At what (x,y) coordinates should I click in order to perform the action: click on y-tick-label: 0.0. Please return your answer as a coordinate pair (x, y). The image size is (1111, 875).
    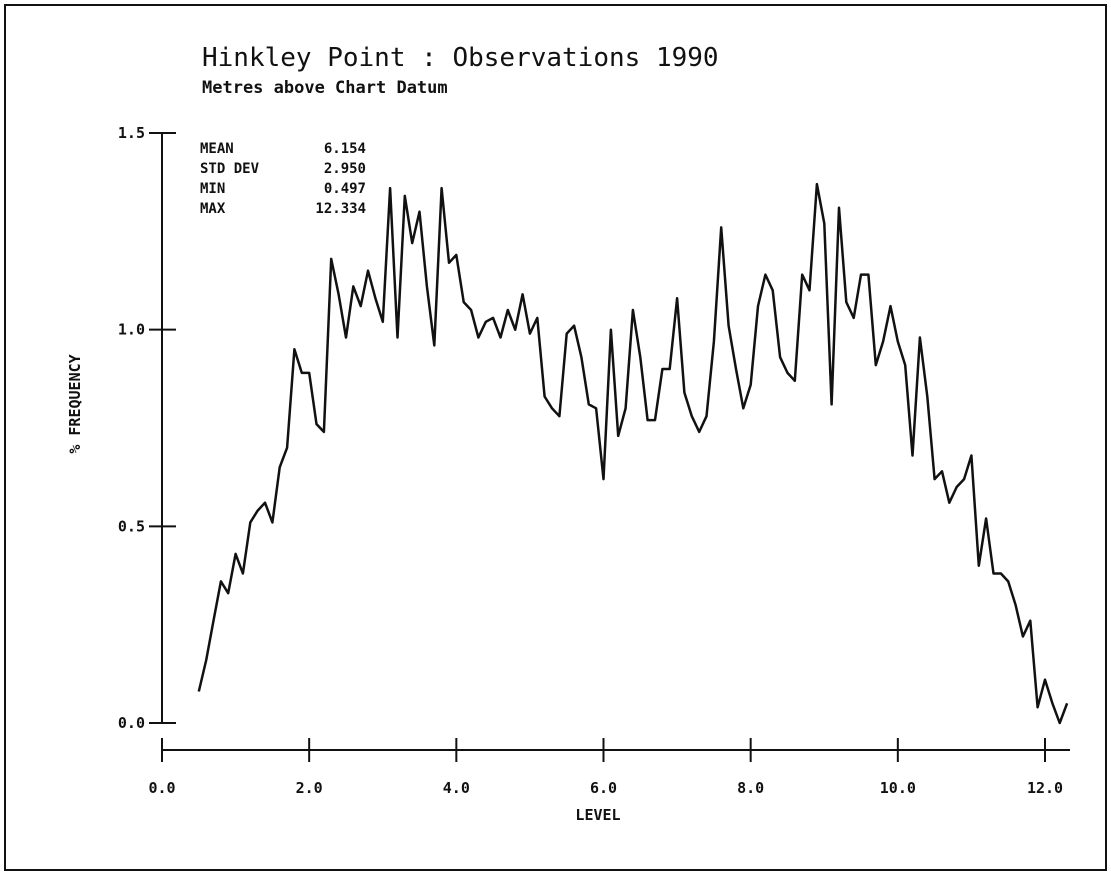
    Looking at the image, I should click on (131, 723).